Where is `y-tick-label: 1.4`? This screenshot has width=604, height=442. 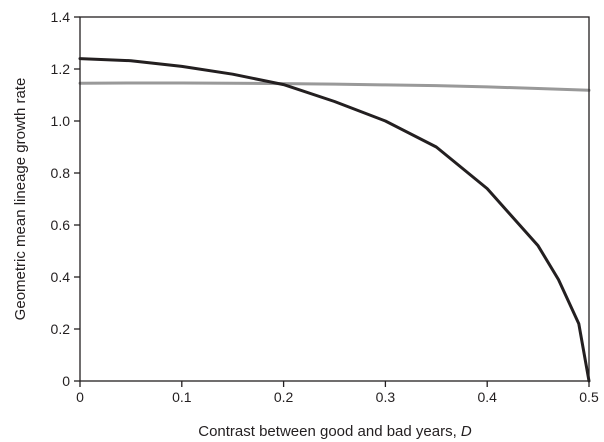
y-tick-label: 1.4 is located at coordinates (61, 17).